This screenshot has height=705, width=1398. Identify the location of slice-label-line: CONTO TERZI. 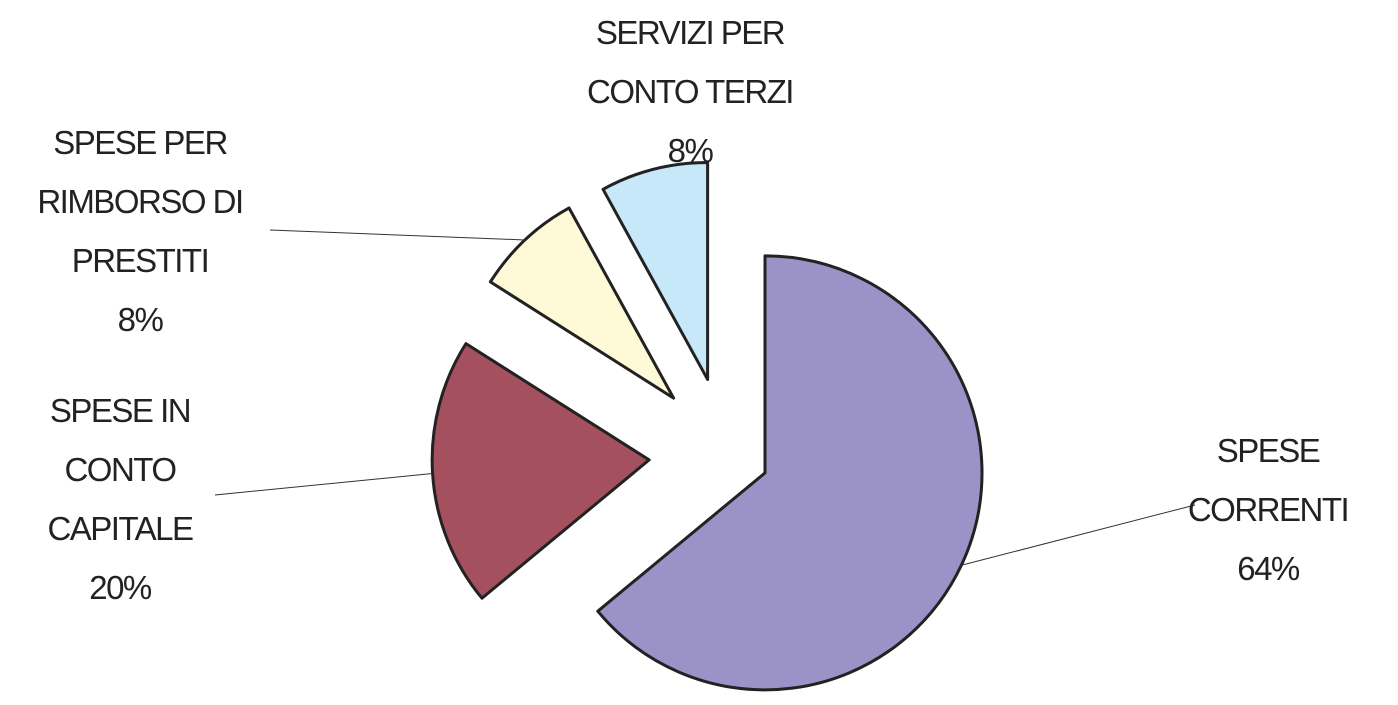
(690, 91).